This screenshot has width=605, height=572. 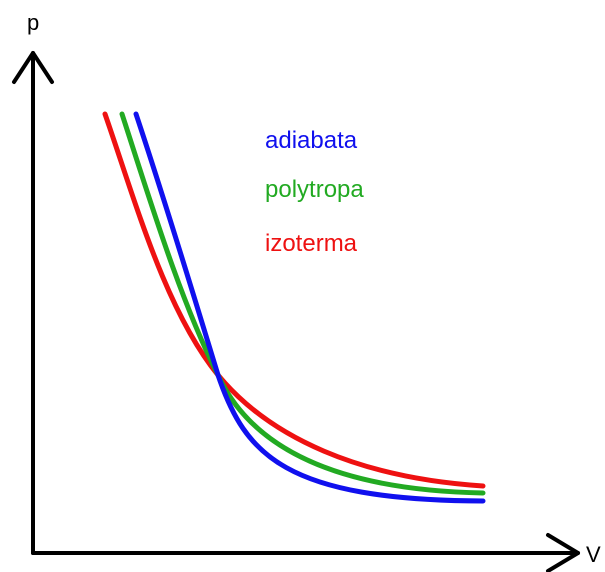 What do you see at coordinates (33, 22) in the screenshot?
I see `y-axis-label: p` at bounding box center [33, 22].